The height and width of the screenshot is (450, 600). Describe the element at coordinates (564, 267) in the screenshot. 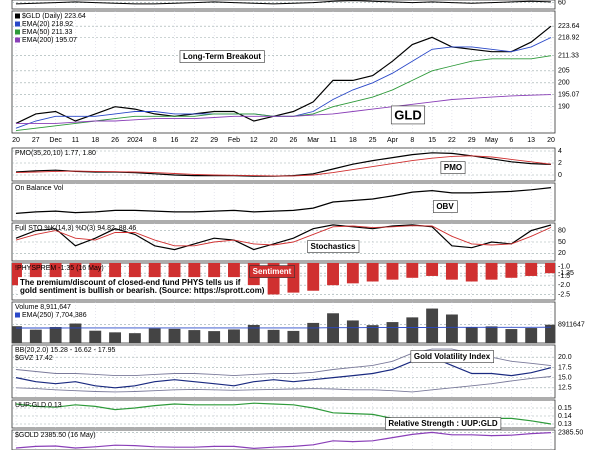

I see `y-tick-label: -1.0` at that location.